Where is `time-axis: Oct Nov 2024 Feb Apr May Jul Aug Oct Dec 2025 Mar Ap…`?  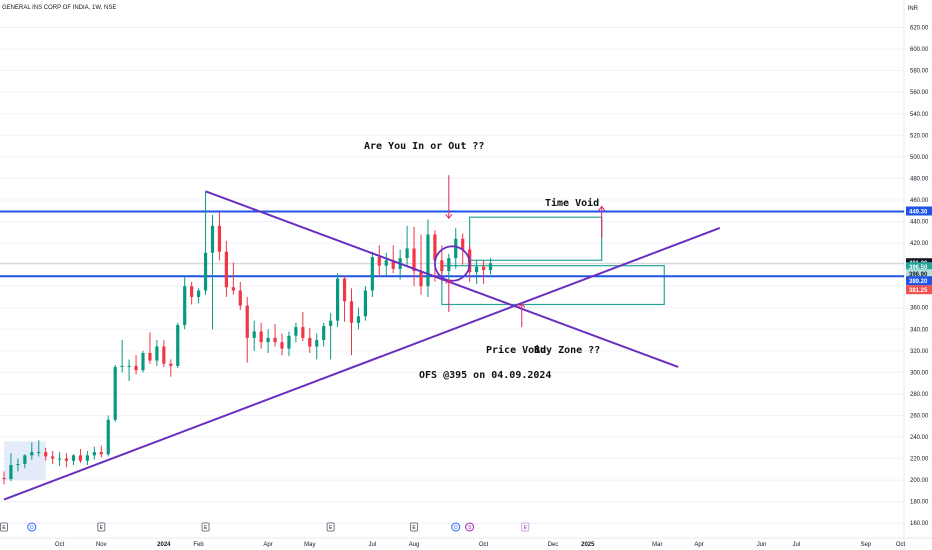 time-axis: Oct Nov 2024 Feb Apr May Jul Aug Oct Dec 2025 Mar Ap… is located at coordinates (480, 545).